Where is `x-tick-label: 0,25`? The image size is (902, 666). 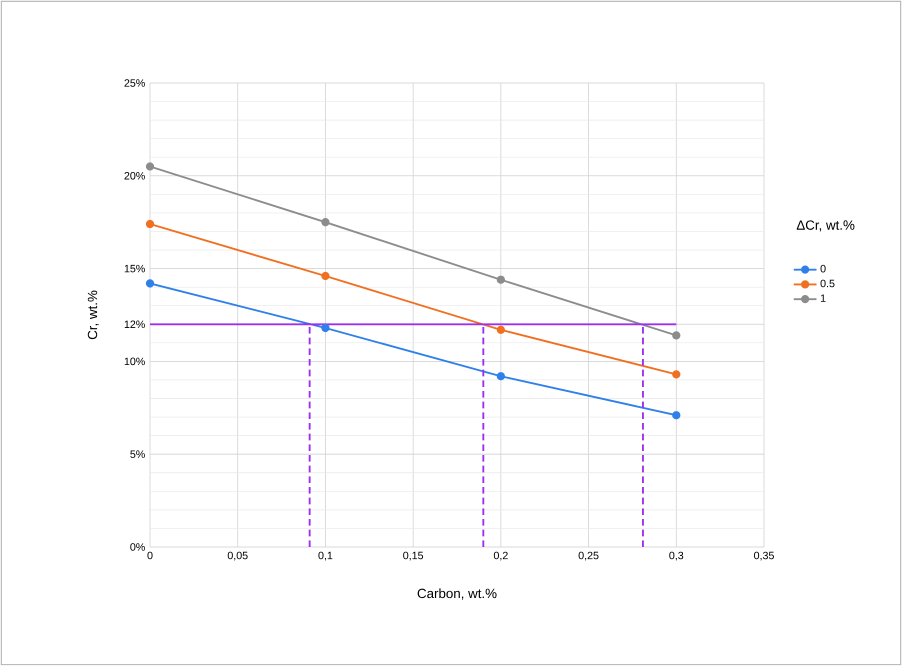
x-tick-label: 0,25 is located at coordinates (588, 556).